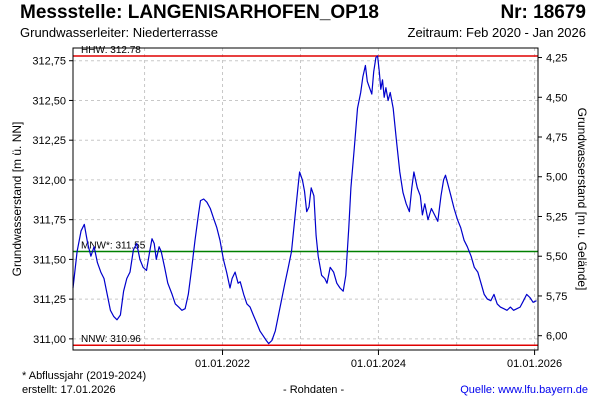 Image resolution: width=600 pixels, height=400 pixels. What do you see at coordinates (49, 340) in the screenshot?
I see `y-tick-label-left: 311,00` at bounding box center [49, 340].